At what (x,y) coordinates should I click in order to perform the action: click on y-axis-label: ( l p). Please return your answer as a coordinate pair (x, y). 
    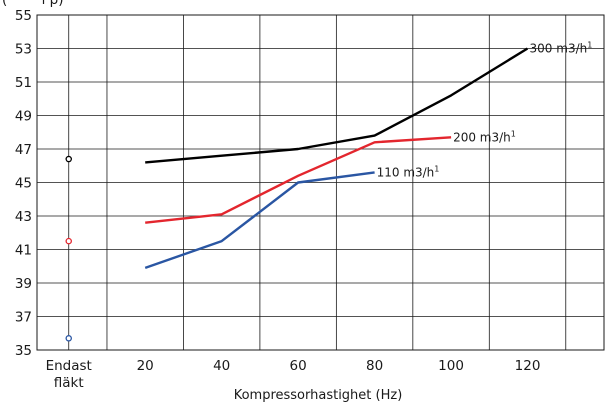
    Looking at the image, I should click on (32, 4).